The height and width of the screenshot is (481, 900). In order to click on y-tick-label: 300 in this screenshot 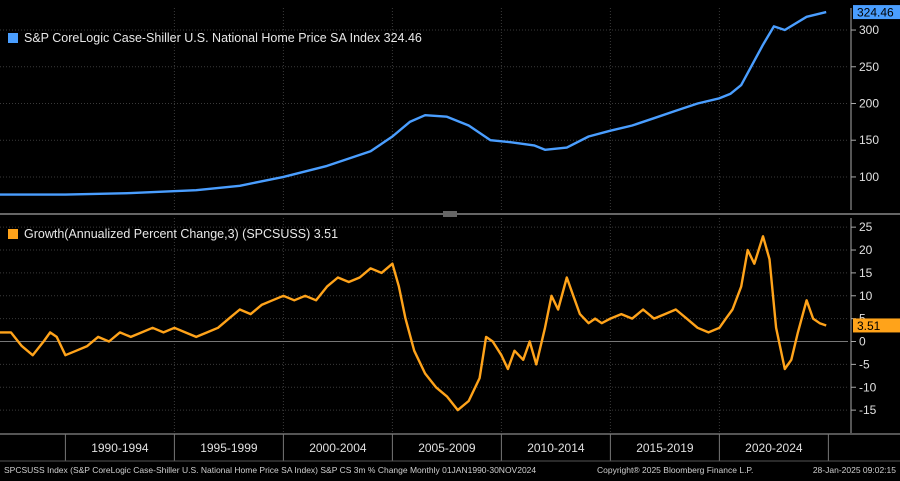, I will do `click(869, 30)`.